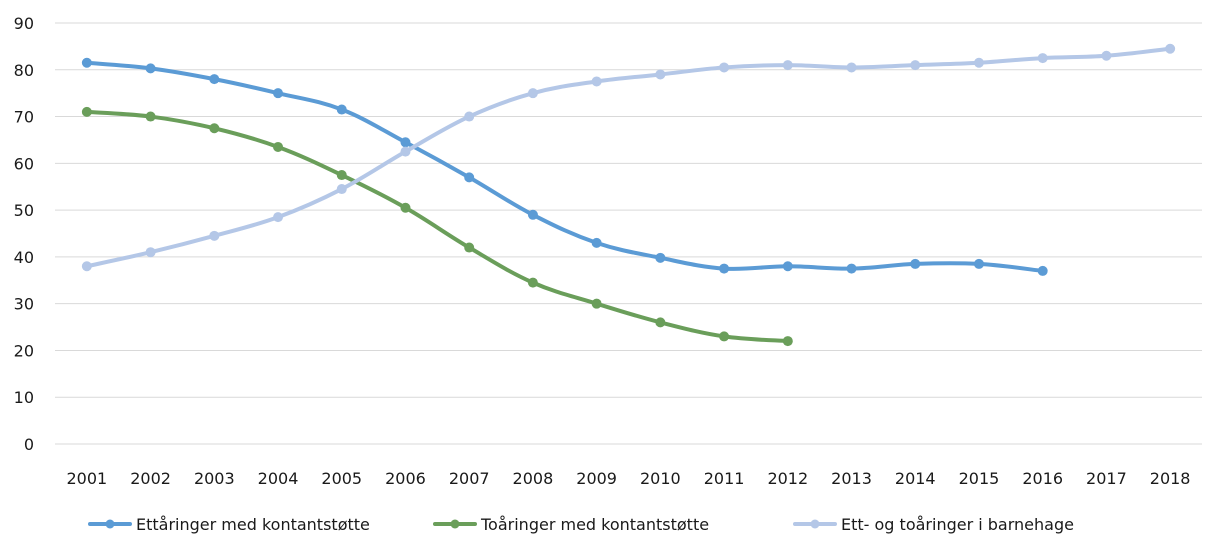 The width and height of the screenshot is (1206, 543). What do you see at coordinates (24, 234) in the screenshot?
I see `y-axis-labels: 0 10 20 30 40 50 60 70 80 90` at bounding box center [24, 234].